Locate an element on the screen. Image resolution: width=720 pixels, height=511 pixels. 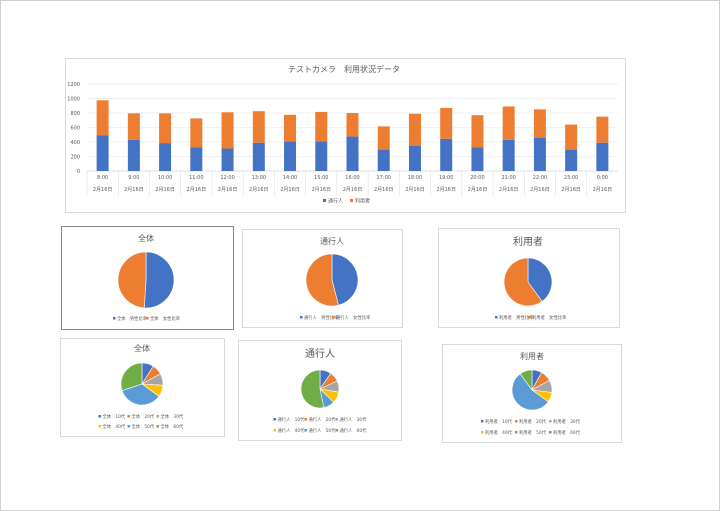
pie-legend-label: 通行人 男性比率 is located at coordinates (321, 317).